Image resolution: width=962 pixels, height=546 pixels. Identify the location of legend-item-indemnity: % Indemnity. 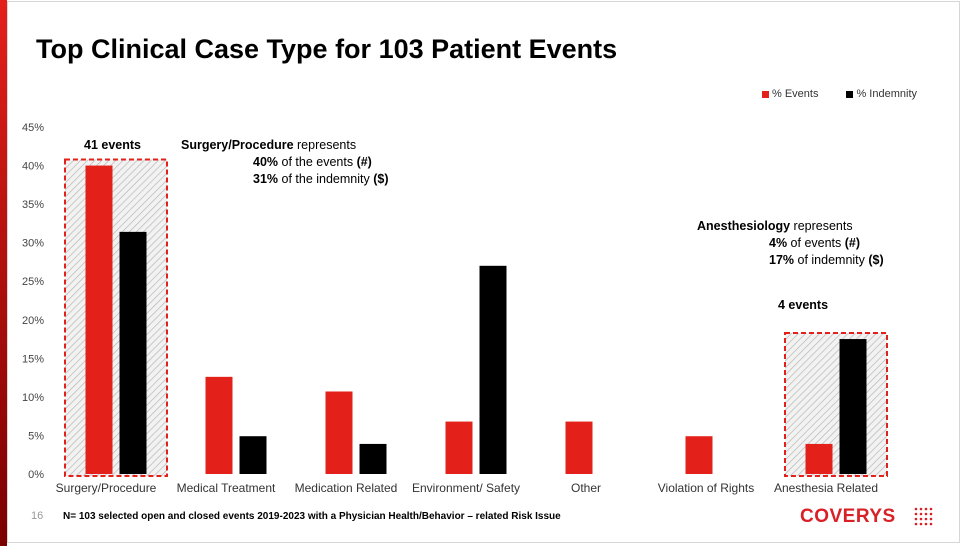
(881, 94).